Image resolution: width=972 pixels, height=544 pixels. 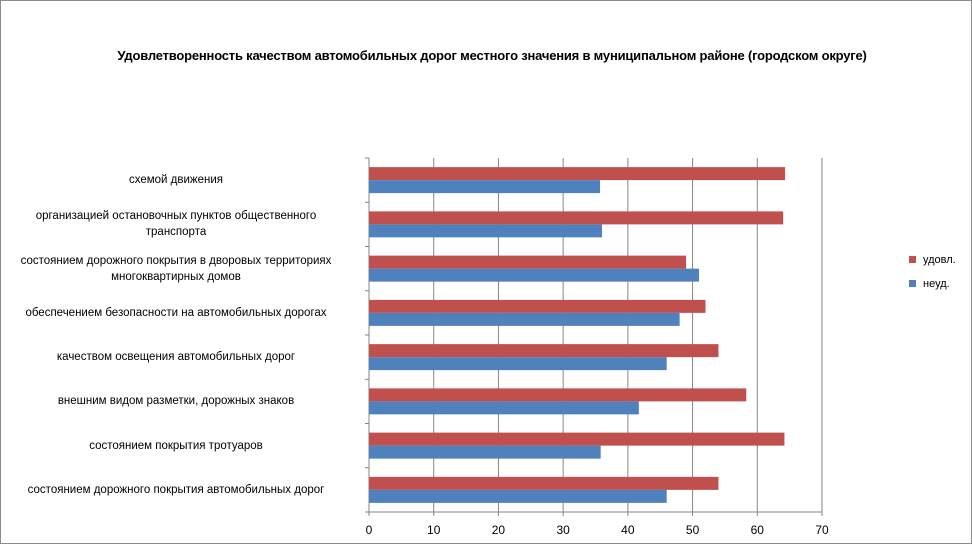 I want to click on legend-item-neud: неуд., so click(x=929, y=284).